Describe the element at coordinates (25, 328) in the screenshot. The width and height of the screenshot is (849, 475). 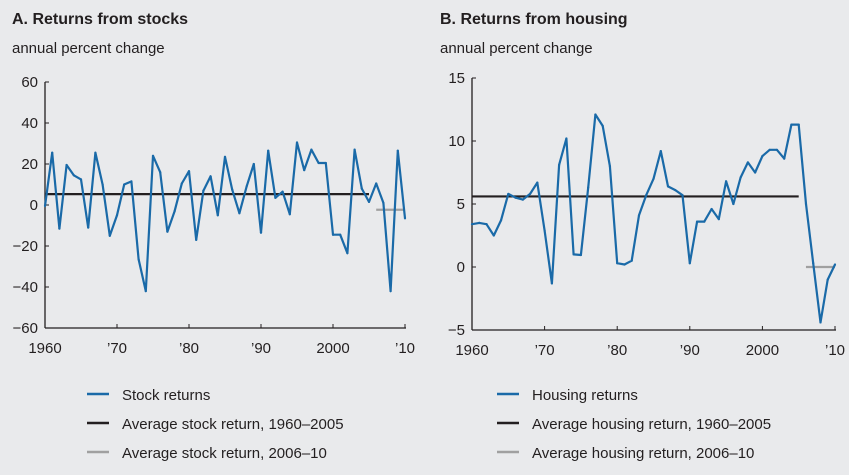
I see `y-tick-label: −60` at that location.